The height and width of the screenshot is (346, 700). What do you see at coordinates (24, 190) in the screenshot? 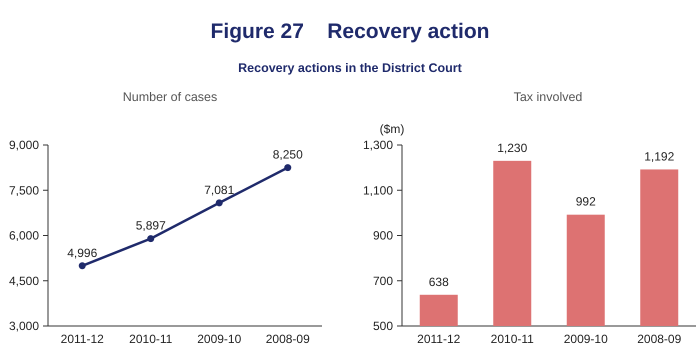
I see `y-tick-label: 7,500` at bounding box center [24, 190].